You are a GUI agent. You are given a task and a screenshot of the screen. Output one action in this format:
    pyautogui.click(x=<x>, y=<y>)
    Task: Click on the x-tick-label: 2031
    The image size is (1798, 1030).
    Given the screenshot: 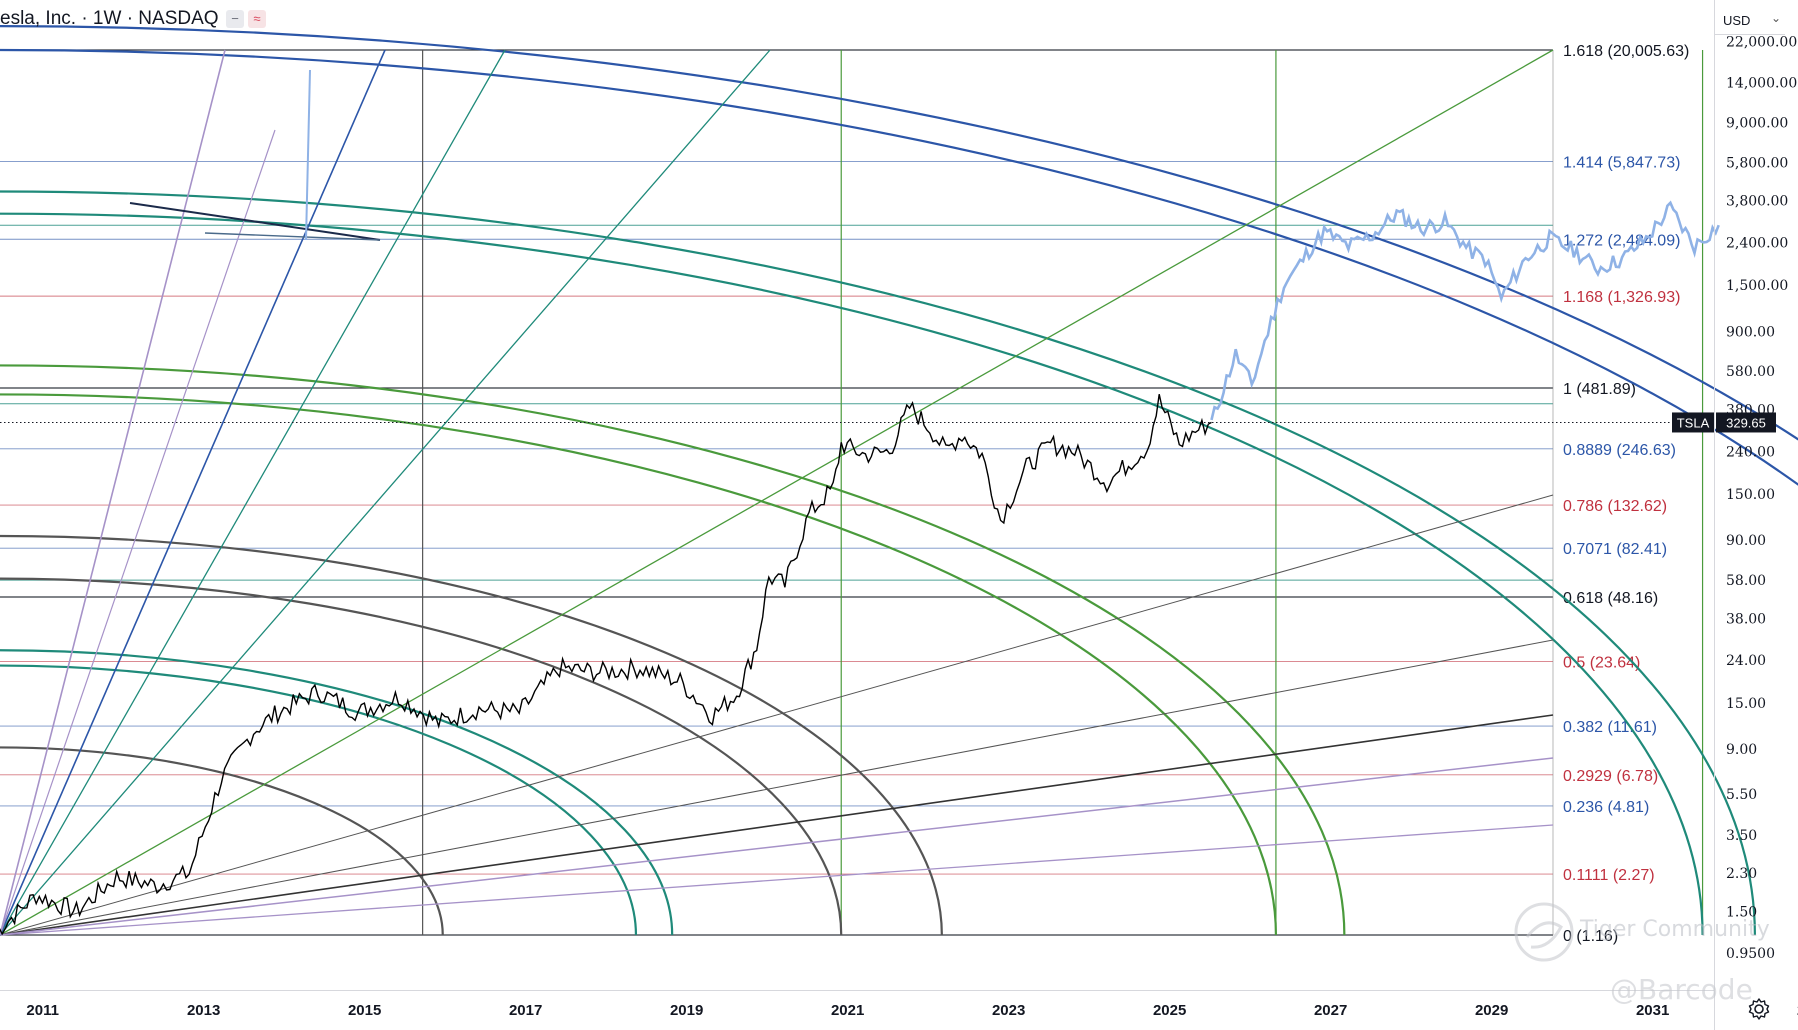 What is the action you would take?
    pyautogui.click(x=1652, y=1010)
    